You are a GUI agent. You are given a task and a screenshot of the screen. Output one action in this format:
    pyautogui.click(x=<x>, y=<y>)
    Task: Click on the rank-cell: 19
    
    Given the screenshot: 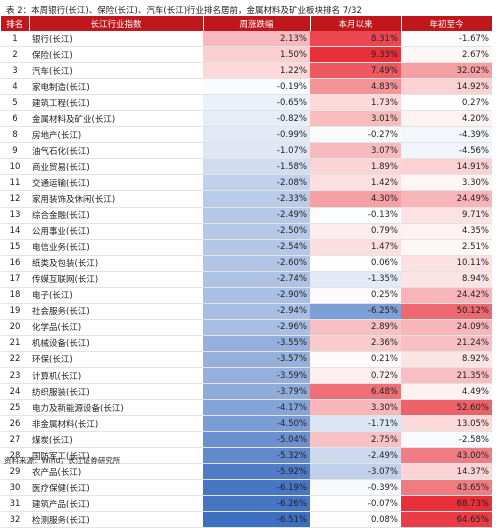 What is the action you would take?
    pyautogui.click(x=15, y=311)
    